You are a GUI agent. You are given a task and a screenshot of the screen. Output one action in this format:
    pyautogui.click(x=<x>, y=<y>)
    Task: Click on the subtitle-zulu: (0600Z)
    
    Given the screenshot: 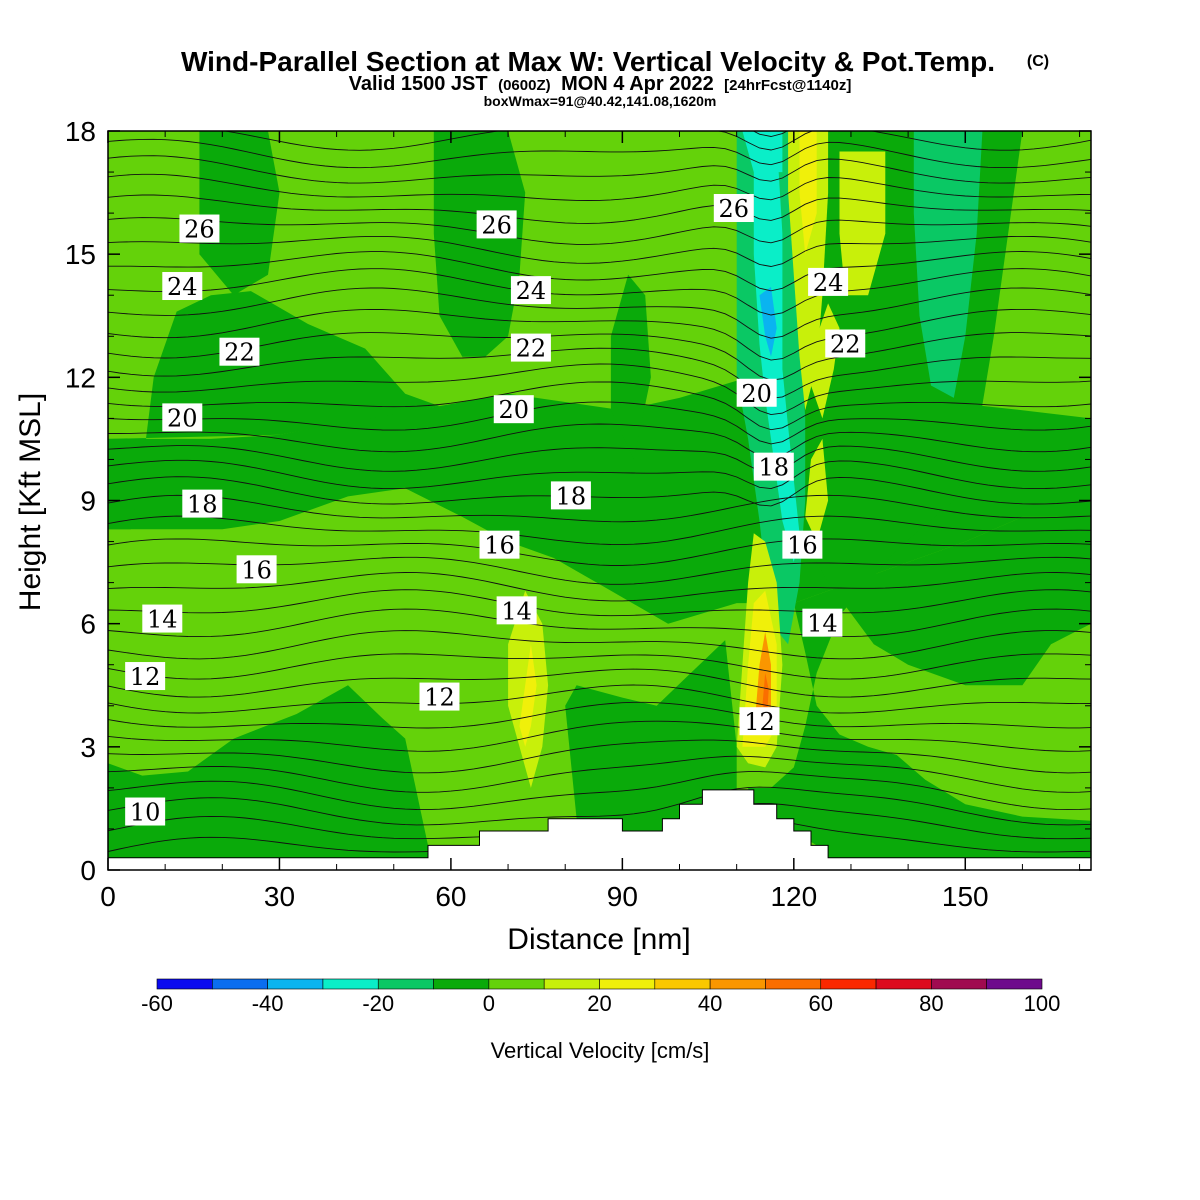 What is the action you would take?
    pyautogui.click(x=524, y=85)
    